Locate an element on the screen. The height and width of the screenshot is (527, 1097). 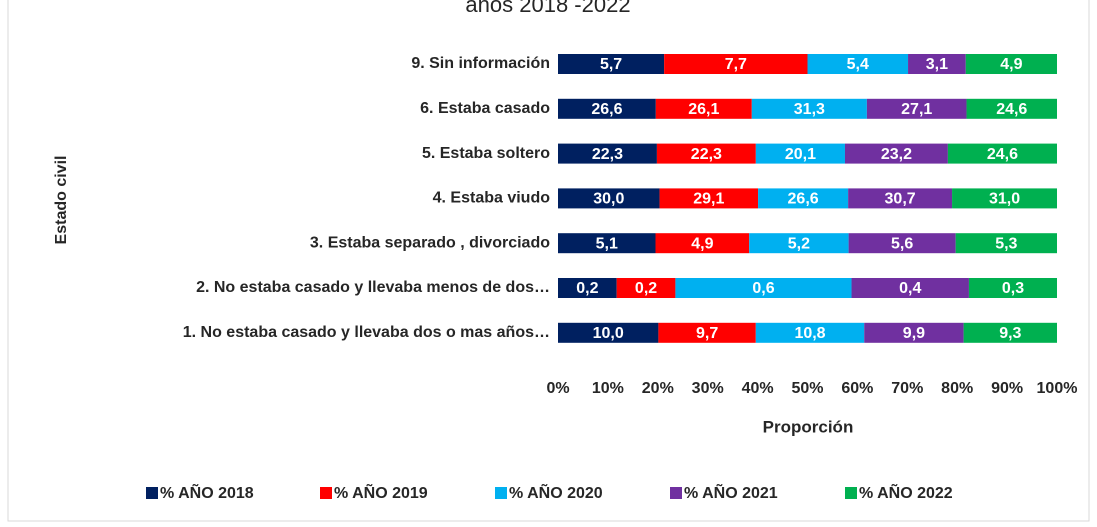
x-axis-label: Proporción is located at coordinates (808, 426).